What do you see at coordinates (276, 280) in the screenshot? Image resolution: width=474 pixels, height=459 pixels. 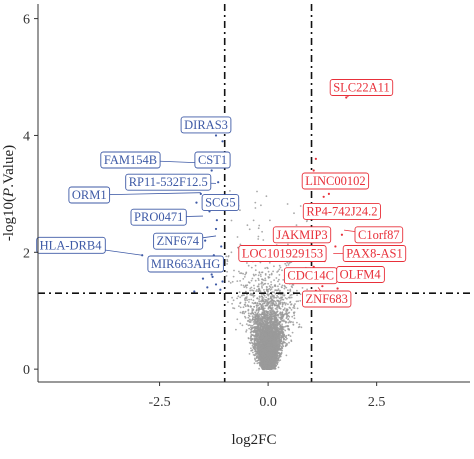 I see `not-significant-points-layer` at bounding box center [276, 280].